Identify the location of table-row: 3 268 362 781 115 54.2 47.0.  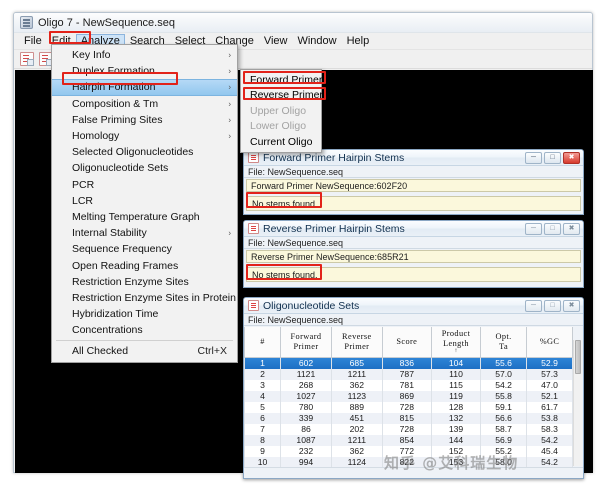
(408, 385).